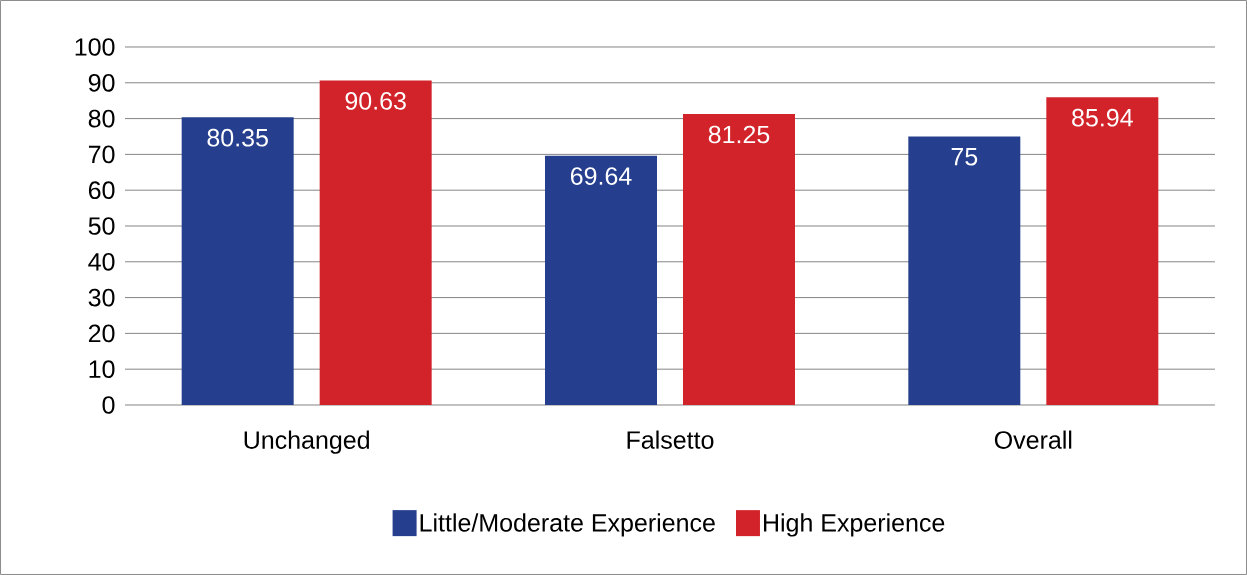 The width and height of the screenshot is (1247, 575). I want to click on y-tick-label: 80, so click(101, 118).